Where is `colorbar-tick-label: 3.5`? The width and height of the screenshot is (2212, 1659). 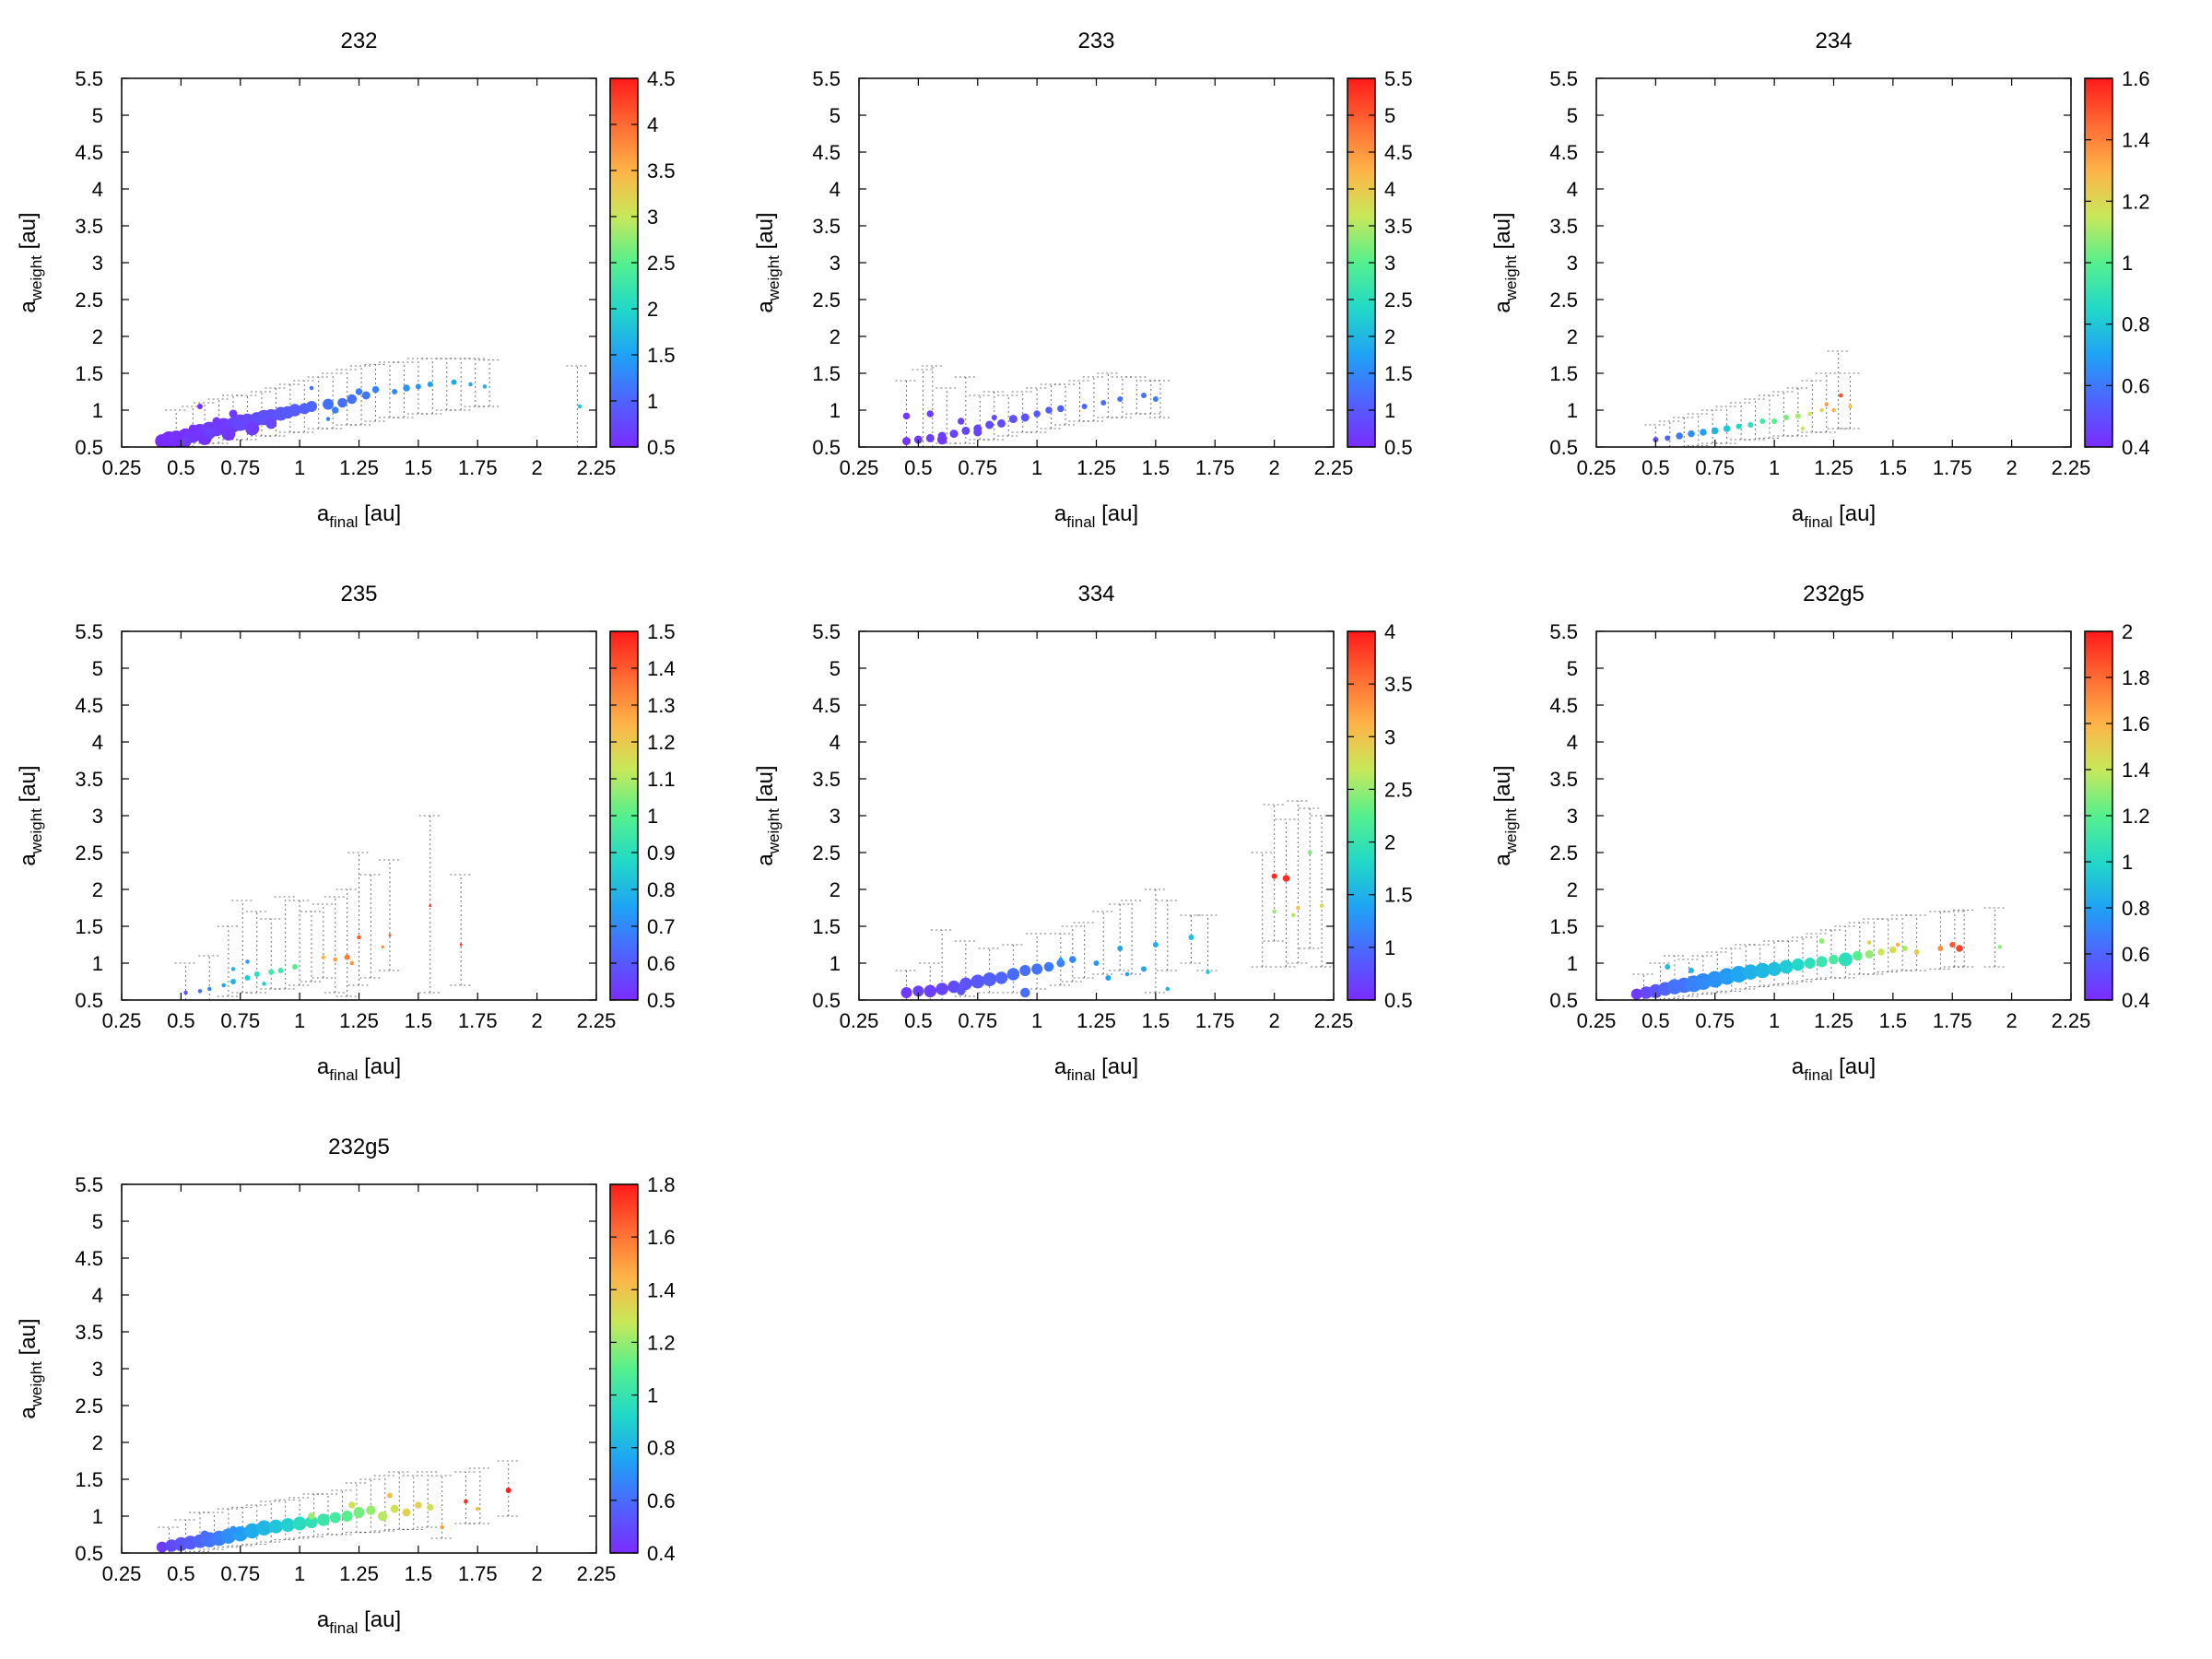 colorbar-tick-label: 3.5 is located at coordinates (1398, 226).